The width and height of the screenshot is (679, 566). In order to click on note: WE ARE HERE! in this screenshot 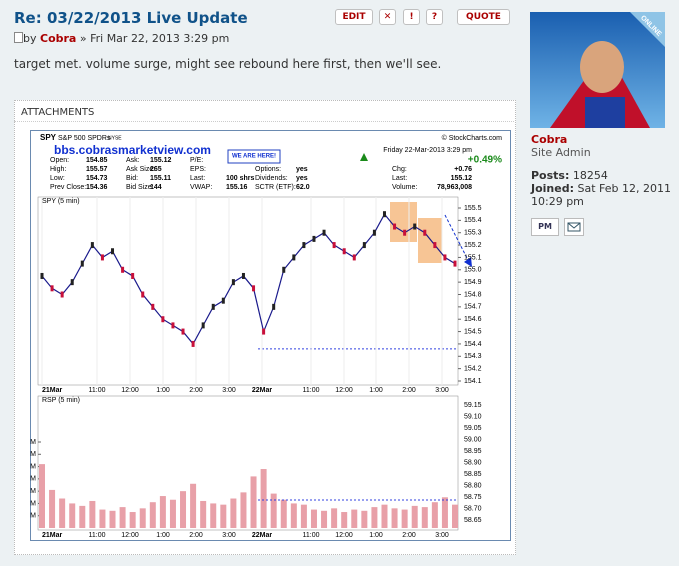, I will do `click(254, 157)`.